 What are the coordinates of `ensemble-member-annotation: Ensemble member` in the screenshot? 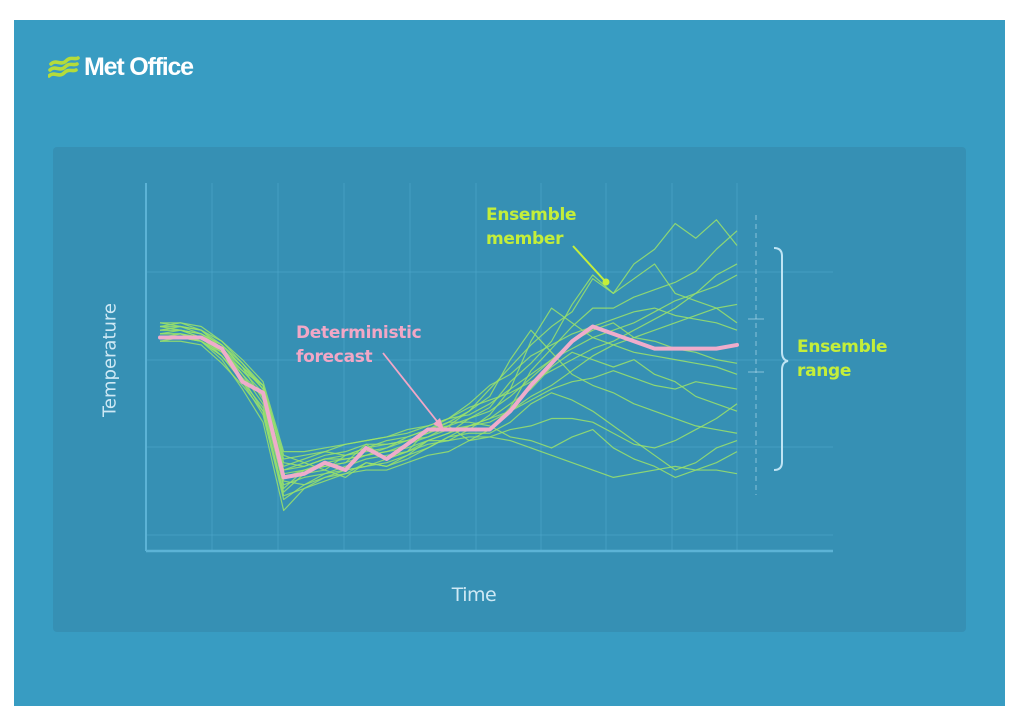 It's located at (531, 227).